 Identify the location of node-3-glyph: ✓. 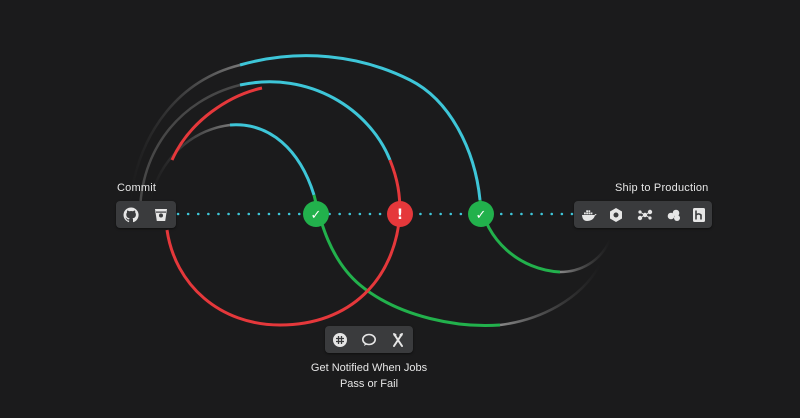
(481, 215).